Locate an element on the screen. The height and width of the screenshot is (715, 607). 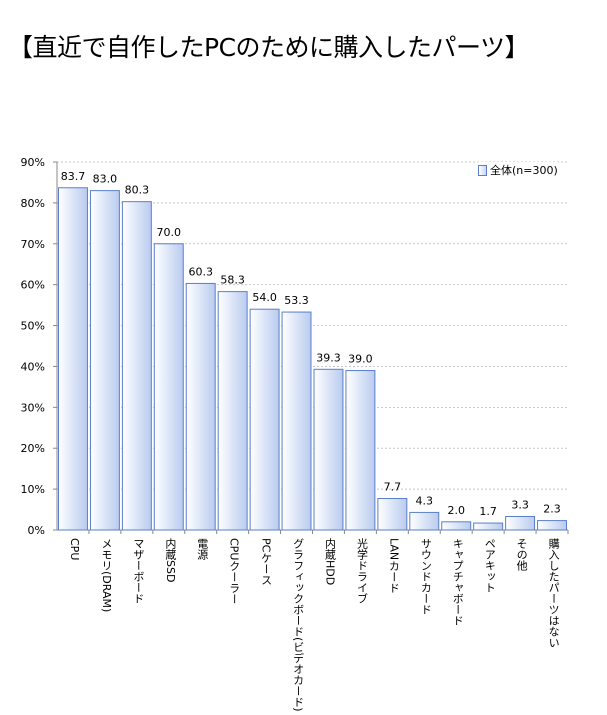
data-label: 54.0 is located at coordinates (264, 297).